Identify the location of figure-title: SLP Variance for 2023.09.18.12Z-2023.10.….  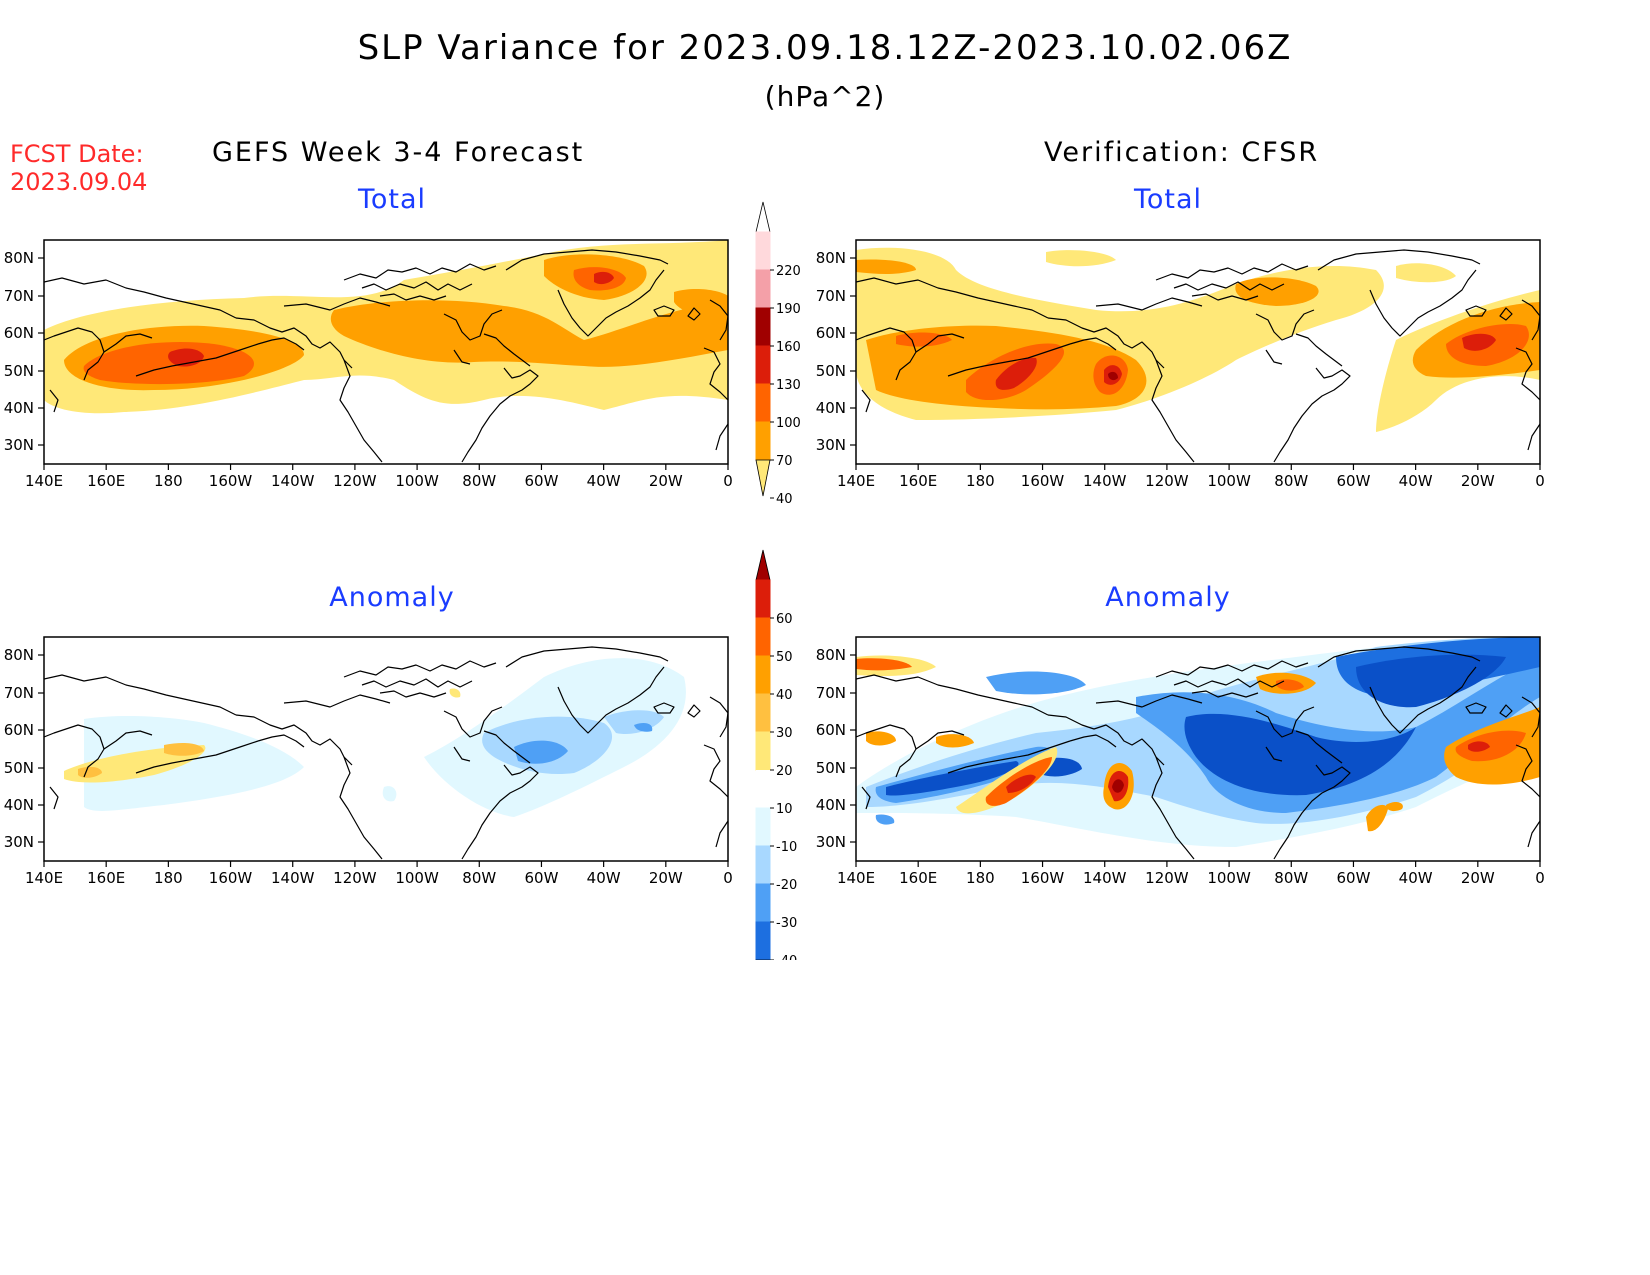
(825, 48).